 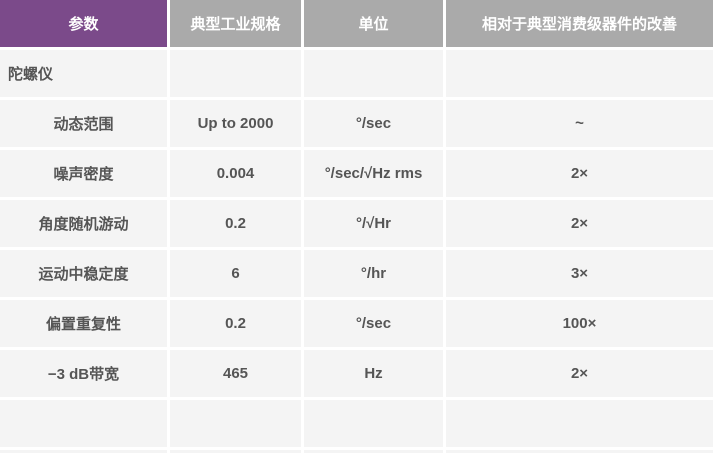 I want to click on table-cell-unit: °/hr, so click(x=373, y=273).